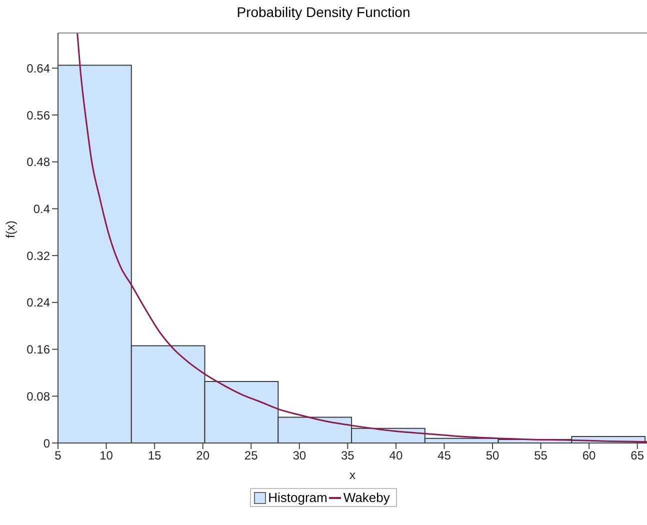  Describe the element at coordinates (637, 455) in the screenshot. I see `x-tick-label: 65` at that location.